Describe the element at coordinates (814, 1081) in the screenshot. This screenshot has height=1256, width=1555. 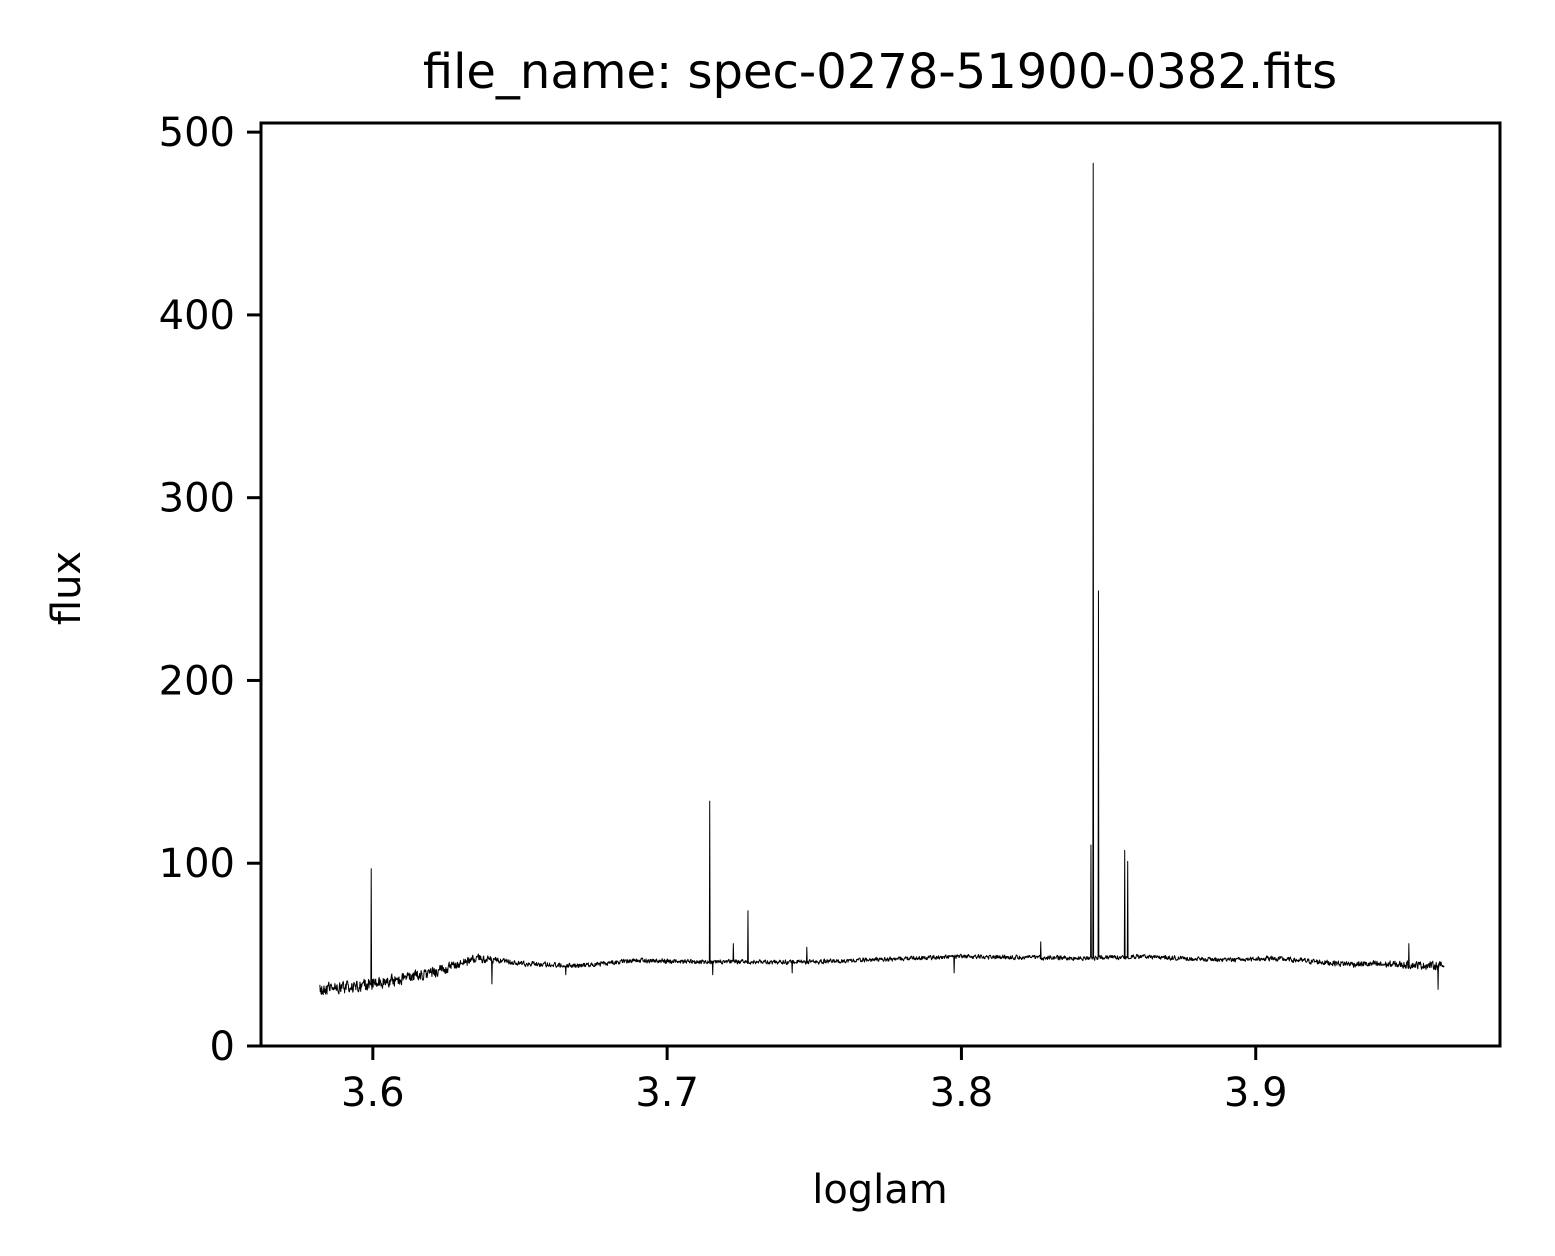
I see `x-axis: 3.6 3.7 3.8 3.9` at that location.